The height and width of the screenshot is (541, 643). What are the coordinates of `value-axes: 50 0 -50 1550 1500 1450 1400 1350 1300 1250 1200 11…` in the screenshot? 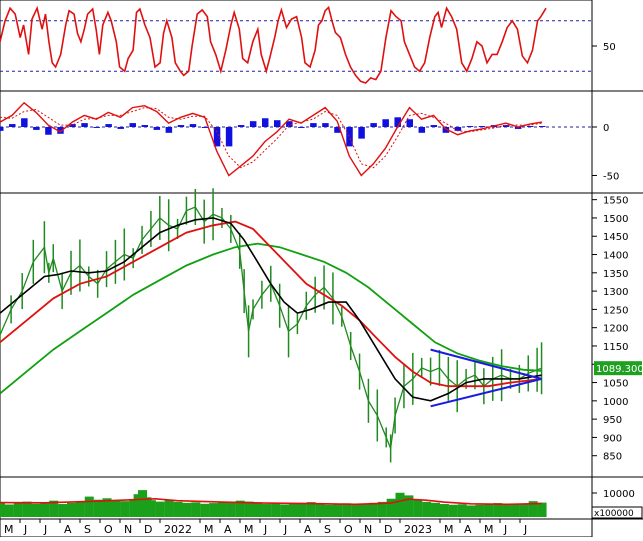 It's located at (617, 280).